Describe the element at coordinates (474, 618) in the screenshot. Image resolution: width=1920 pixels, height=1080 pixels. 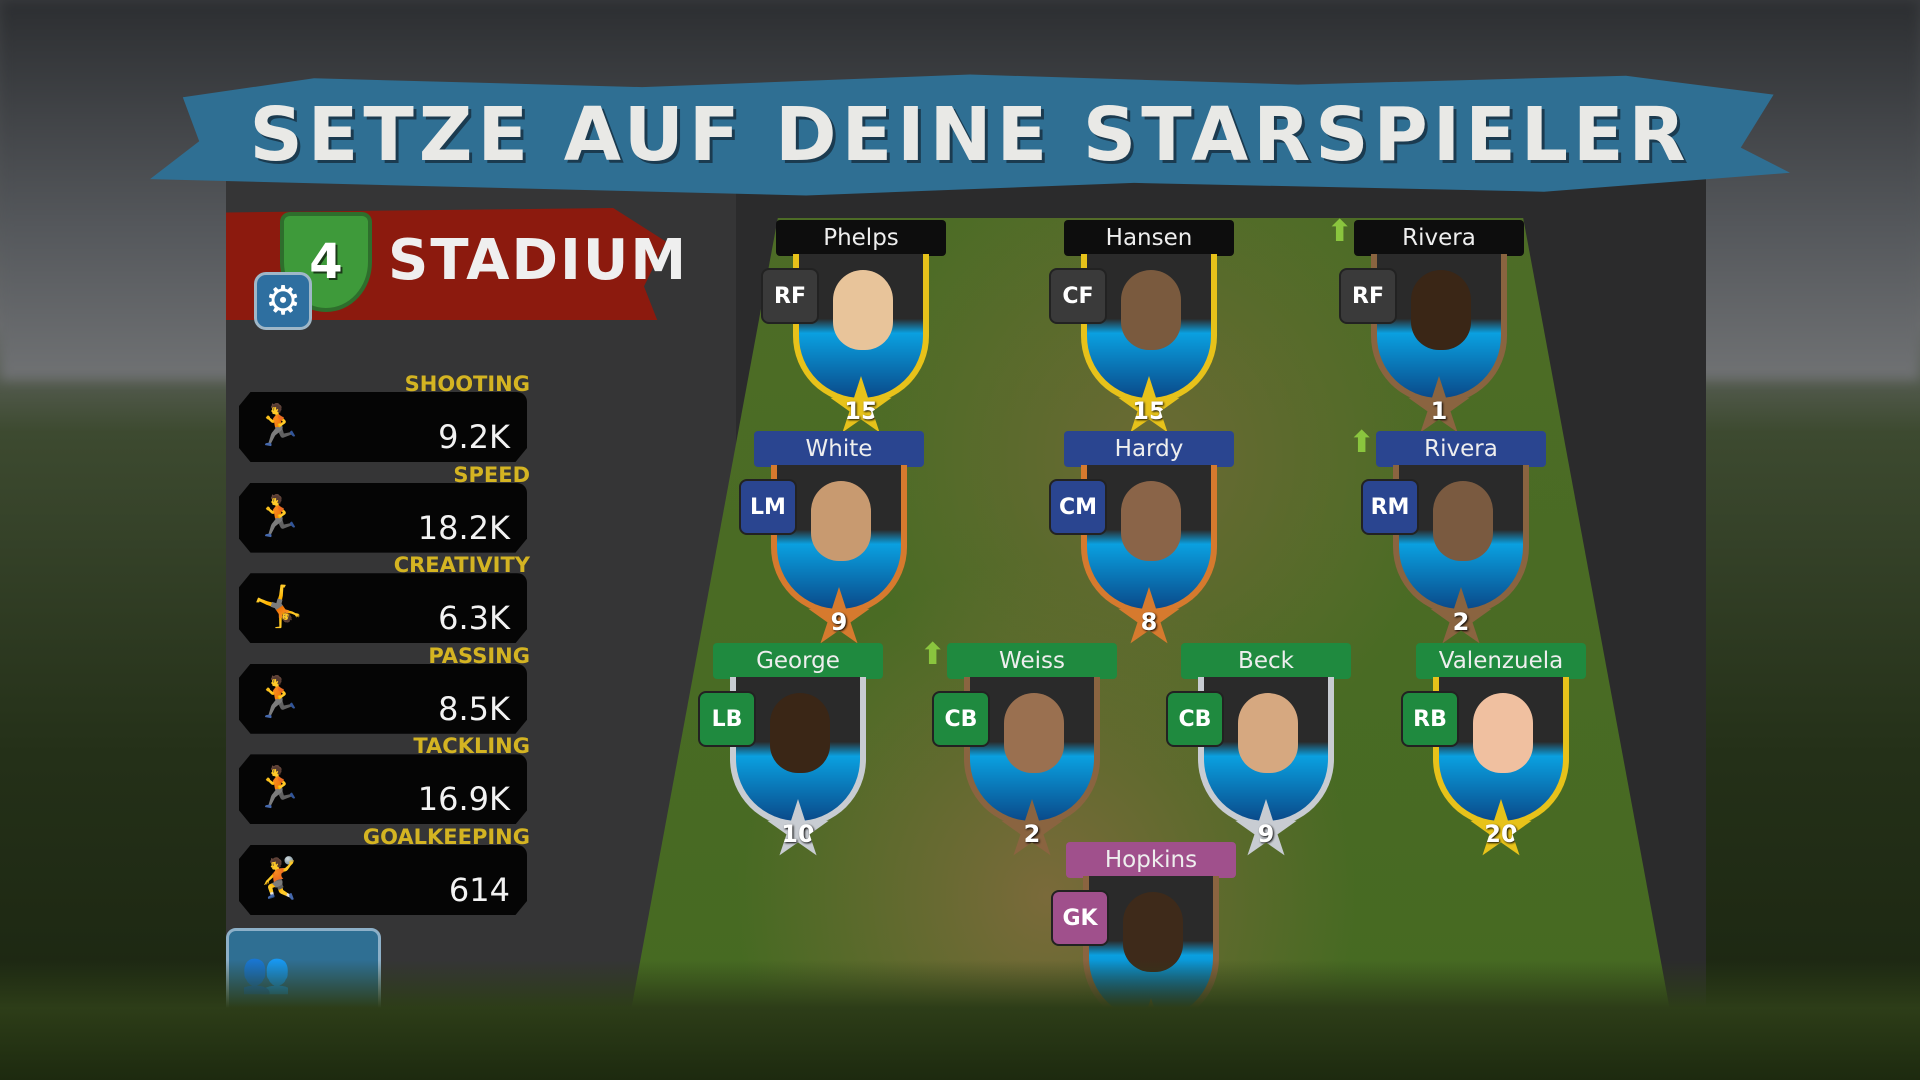
I see `stat-value: 6.3K` at that location.